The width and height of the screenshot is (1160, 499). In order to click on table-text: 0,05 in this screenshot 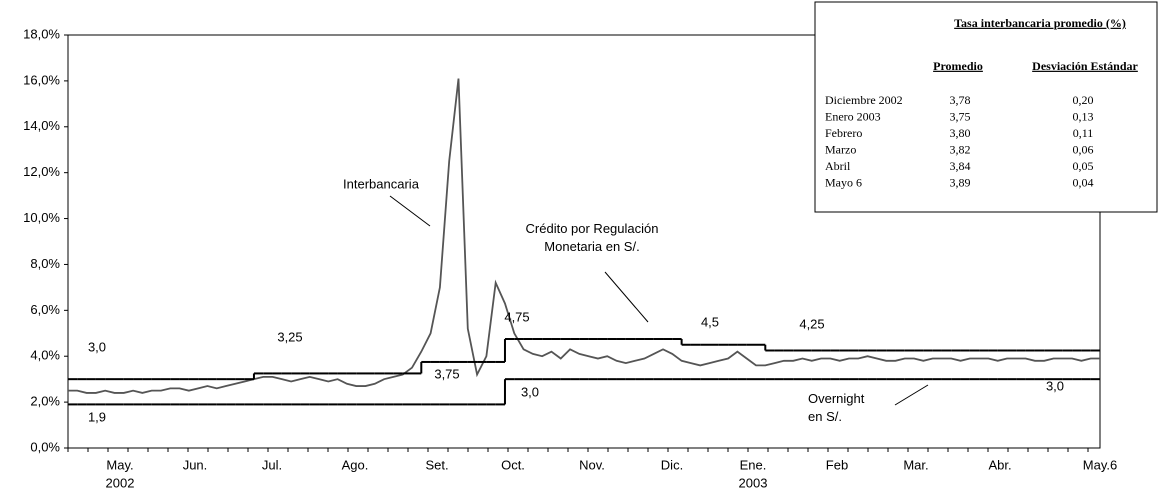, I will do `click(1083, 166)`.